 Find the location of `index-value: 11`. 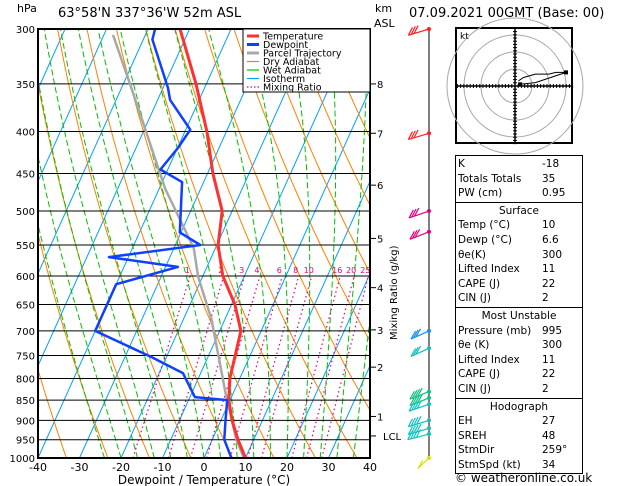

index-value: 11 is located at coordinates (549, 269).